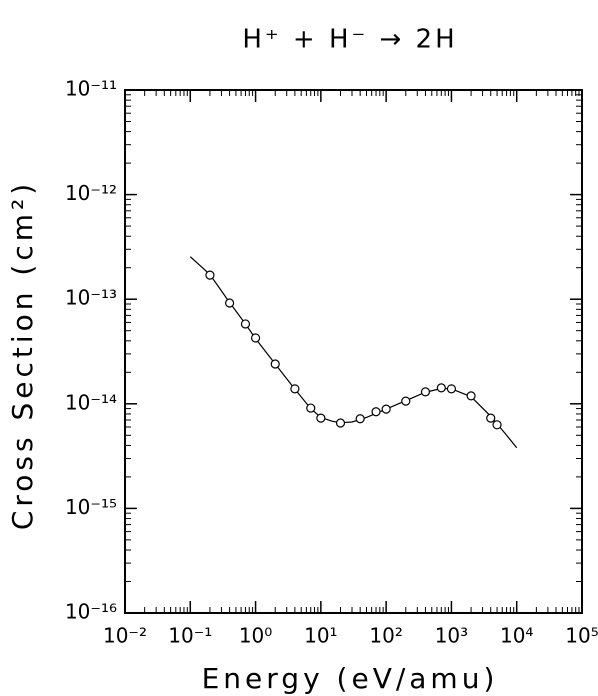  Describe the element at coordinates (255, 636) in the screenshot. I see `x-tick-label: 10⁰` at that location.